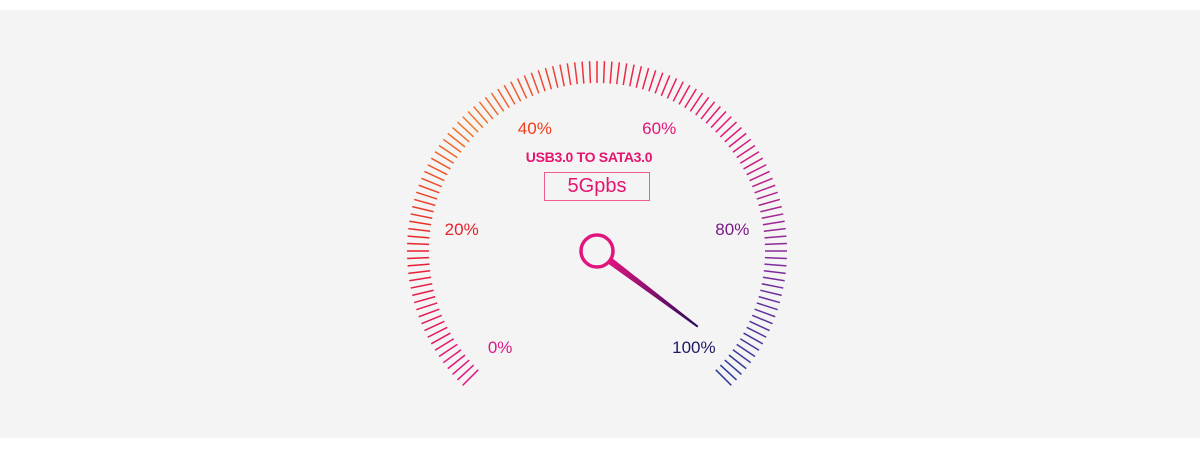 This screenshot has width=1200, height=449. I want to click on speed-value-box: 5Gpbs, so click(597, 186).